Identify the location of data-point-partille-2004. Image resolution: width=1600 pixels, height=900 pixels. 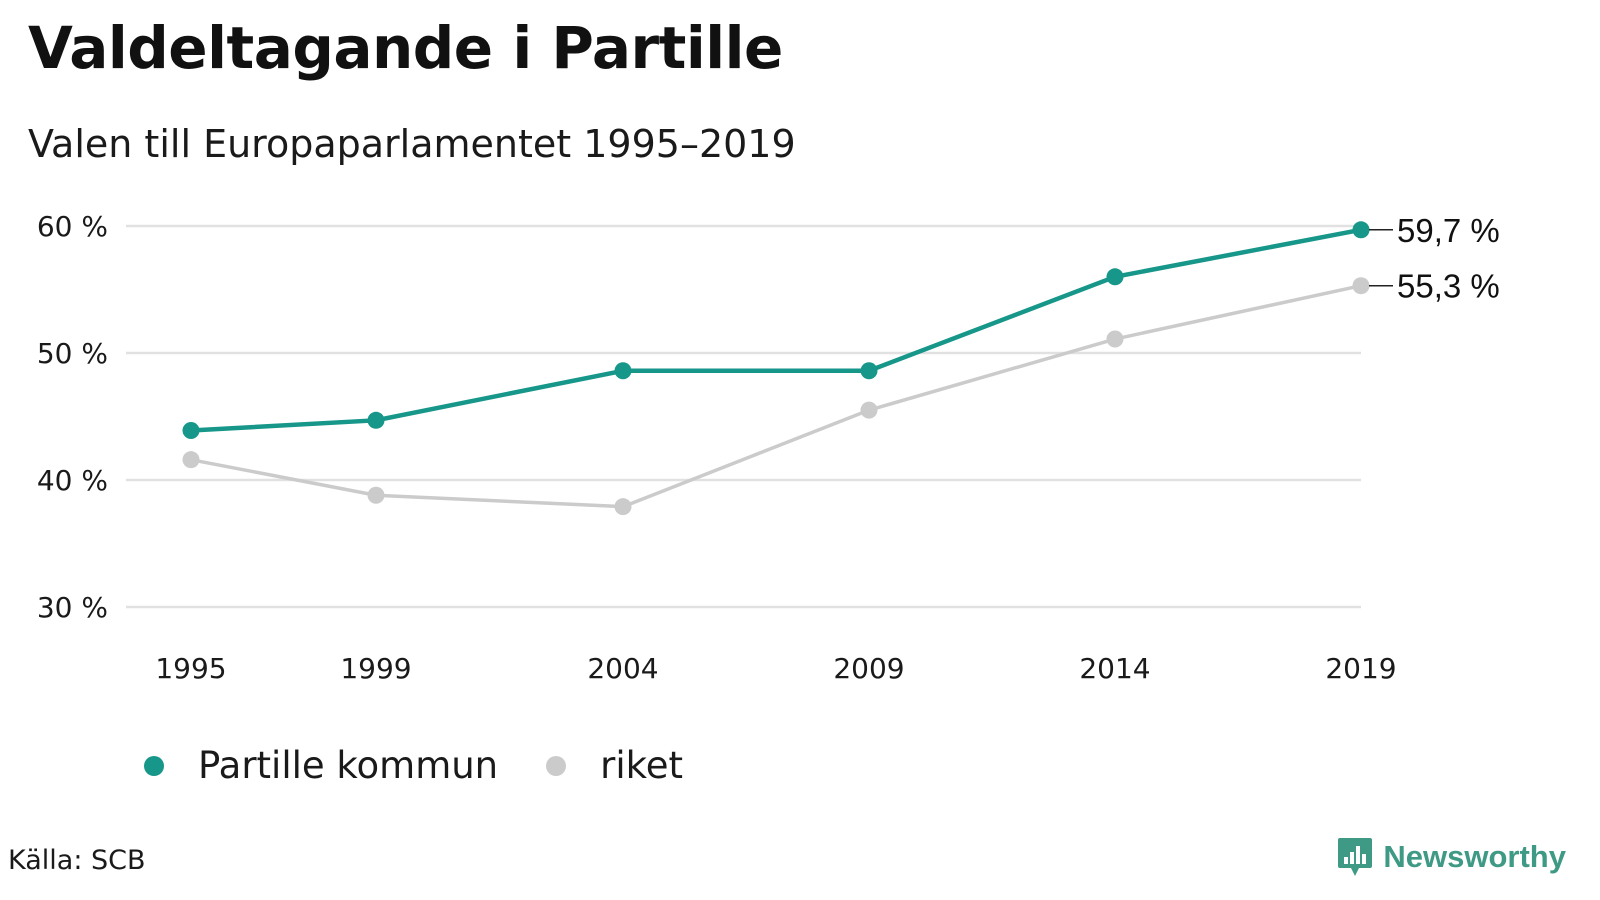
(623, 371).